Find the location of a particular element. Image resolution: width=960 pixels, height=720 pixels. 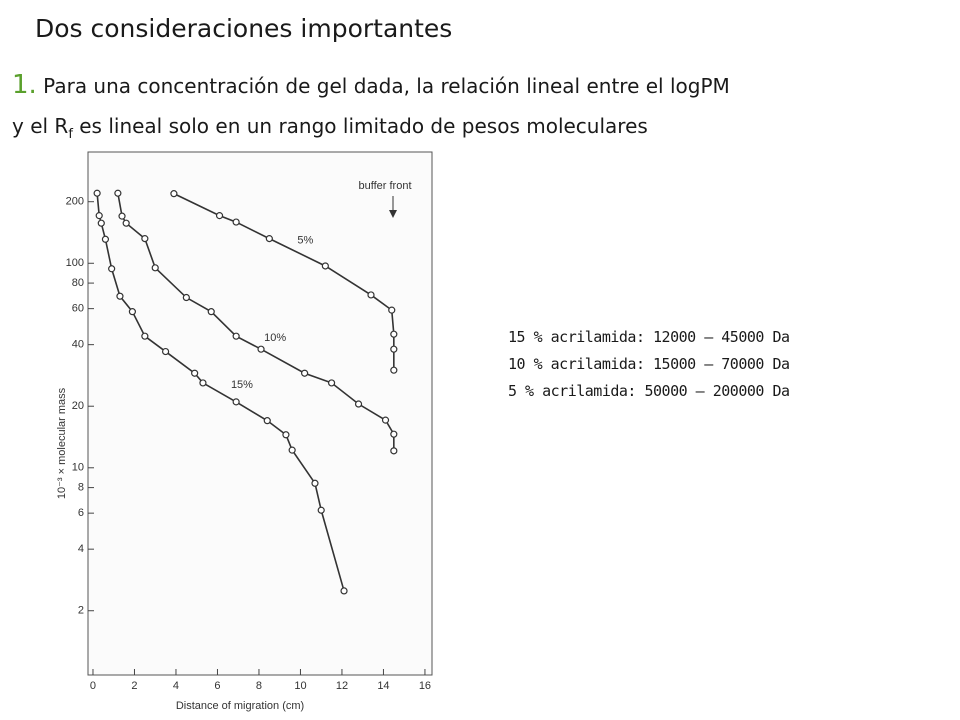

subscript: f is located at coordinates (70, 134).